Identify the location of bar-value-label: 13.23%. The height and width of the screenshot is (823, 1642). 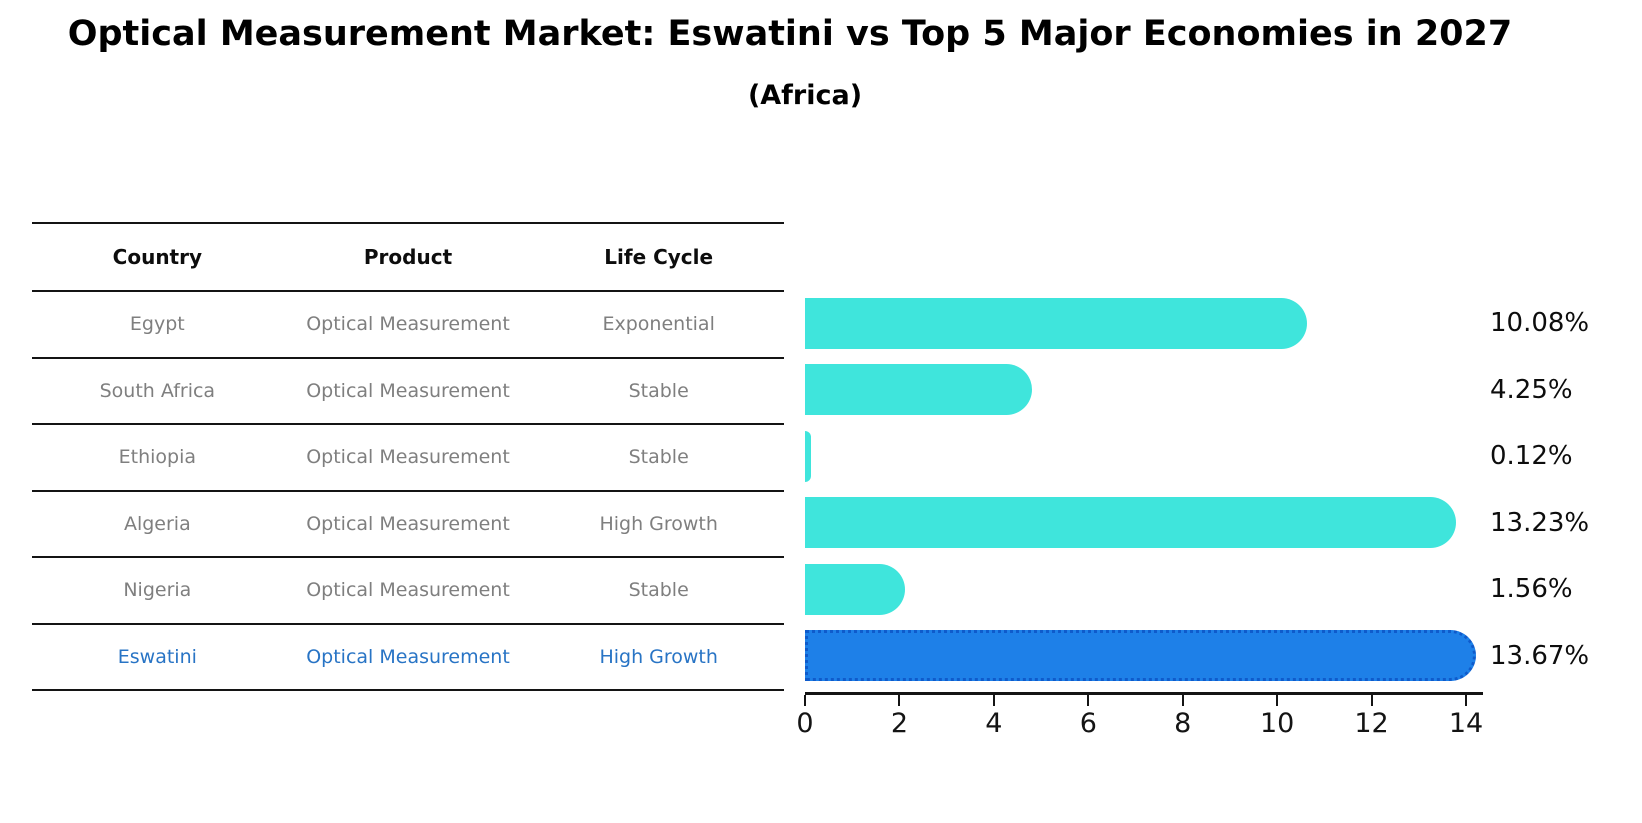
(1540, 522).